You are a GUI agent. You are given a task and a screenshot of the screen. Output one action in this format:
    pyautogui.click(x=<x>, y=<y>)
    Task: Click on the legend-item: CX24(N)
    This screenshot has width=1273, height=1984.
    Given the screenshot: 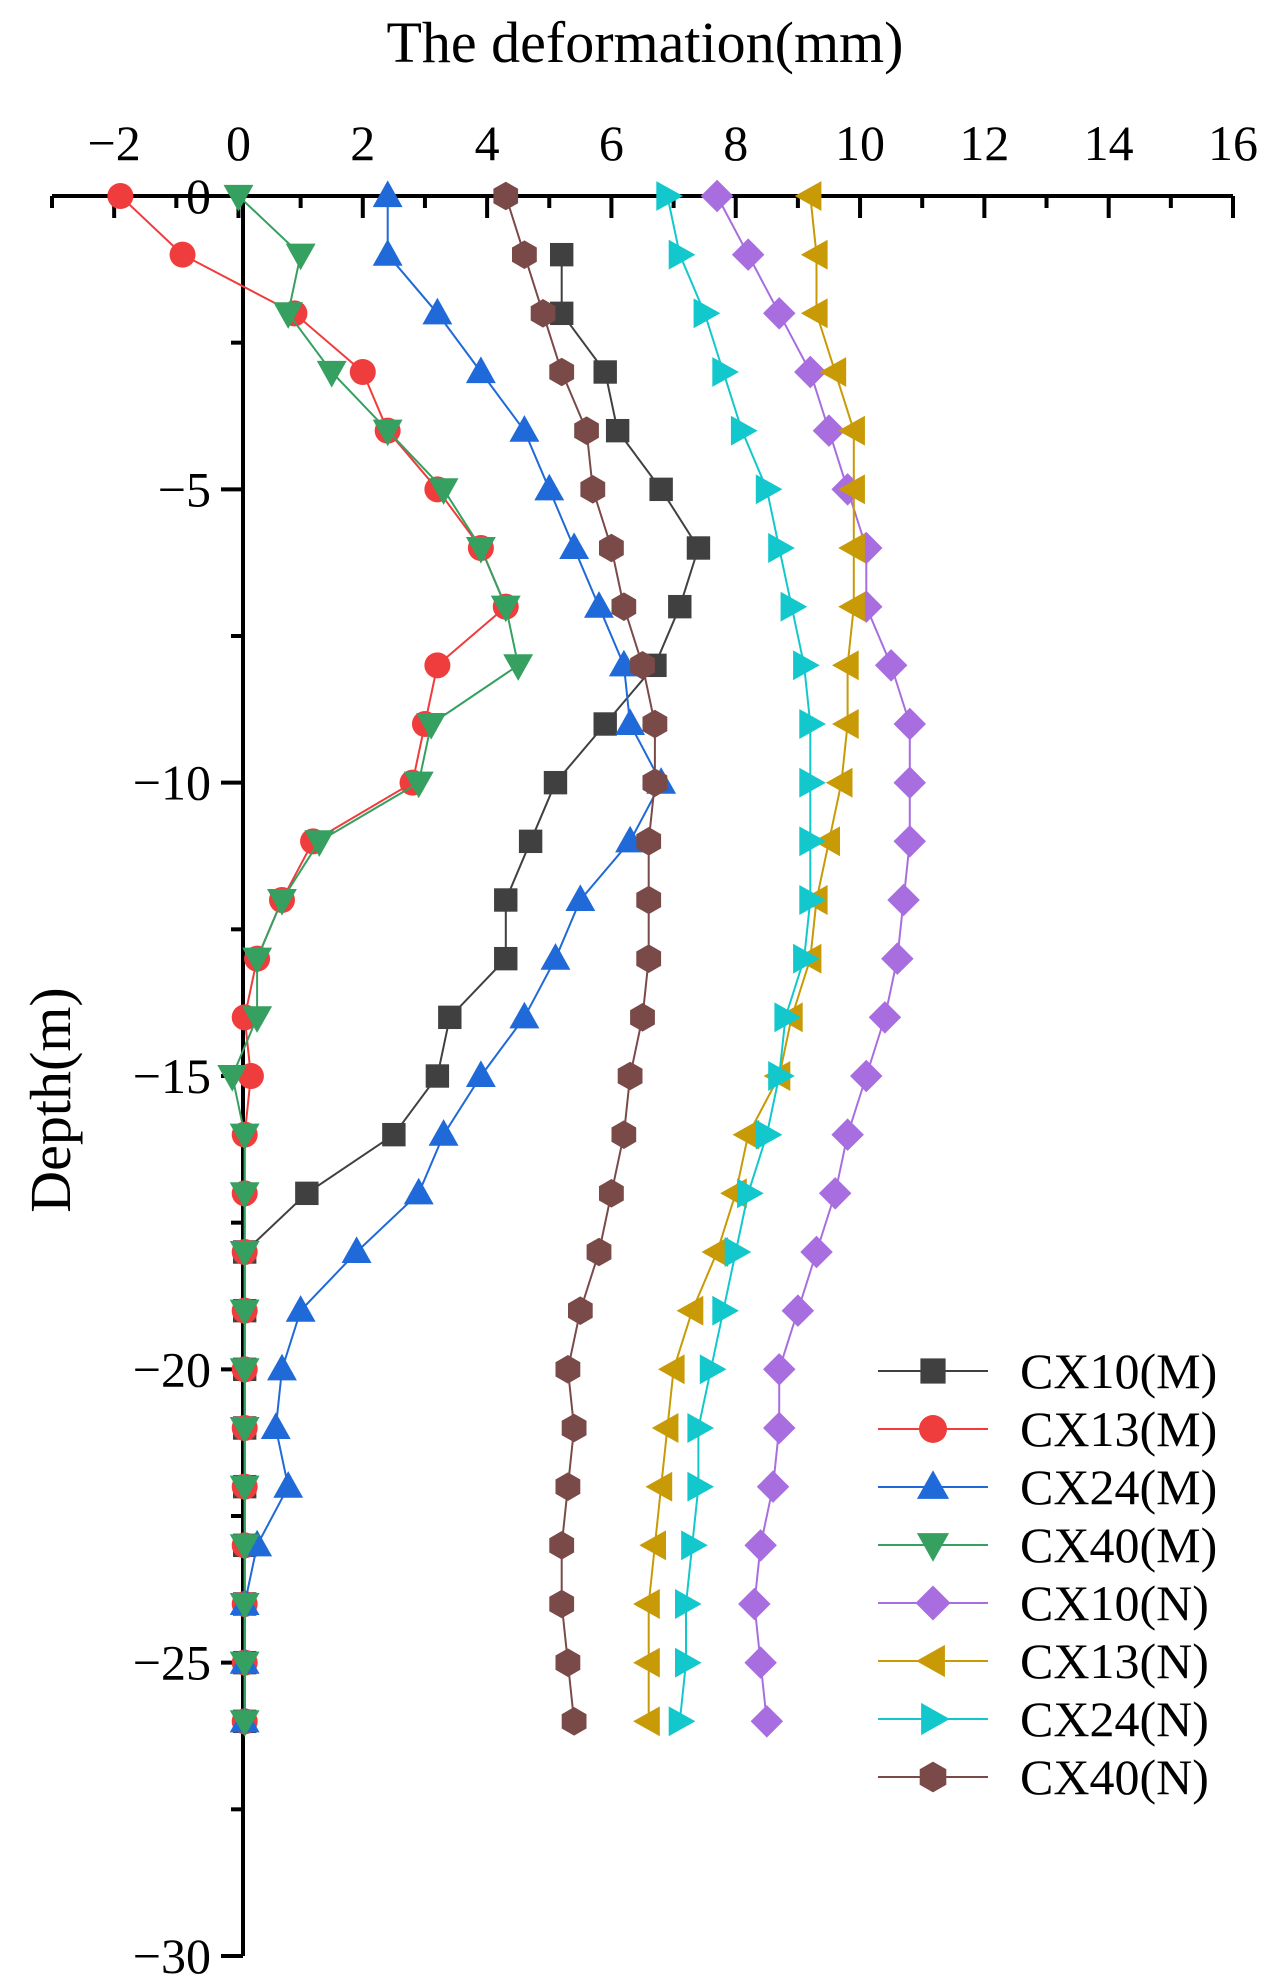 What is the action you would take?
    pyautogui.click(x=1043, y=1719)
    